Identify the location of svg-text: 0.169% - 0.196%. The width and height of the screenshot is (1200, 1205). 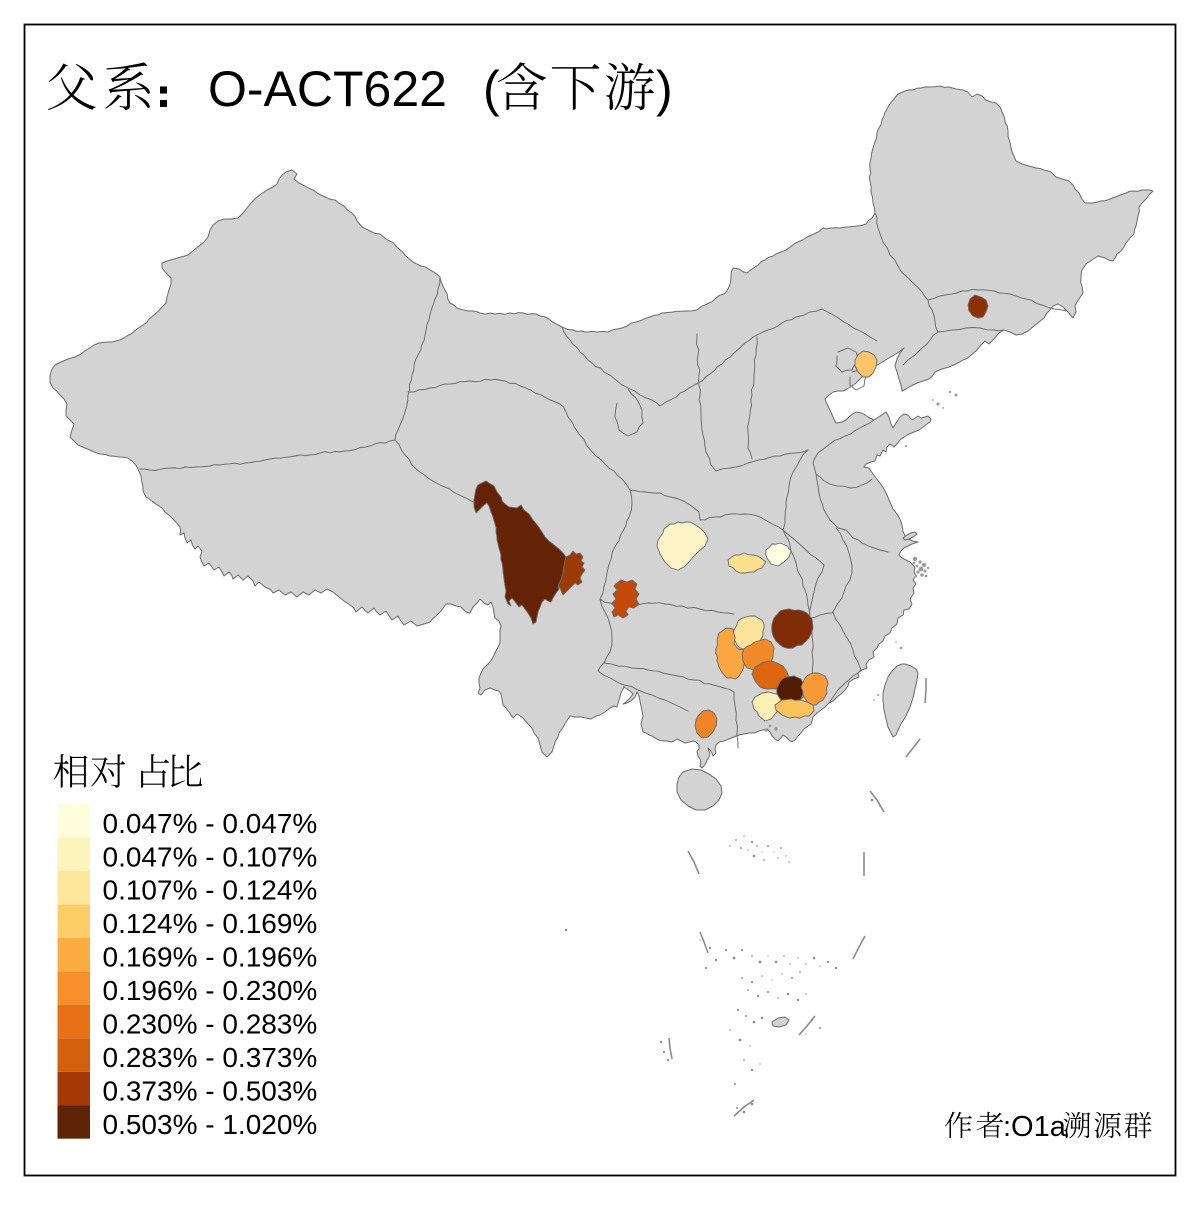
(210, 957).